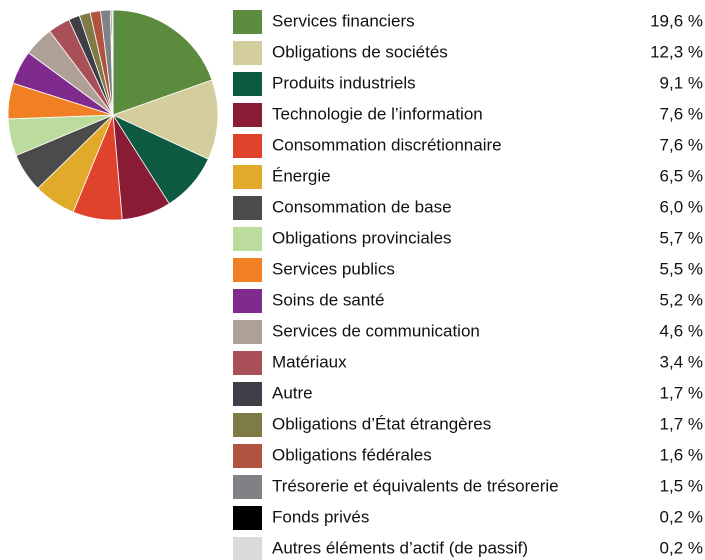 The height and width of the screenshot is (560, 705). Describe the element at coordinates (681, 82) in the screenshot. I see `value-label: 9,1 %` at that location.